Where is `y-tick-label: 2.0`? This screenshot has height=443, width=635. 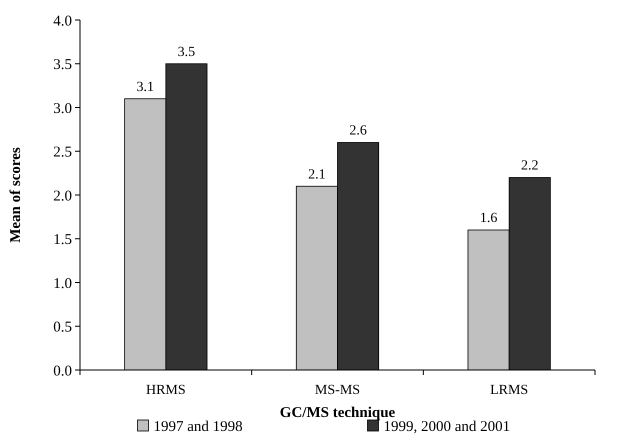
y-tick-label: 2.0 is located at coordinates (62, 196).